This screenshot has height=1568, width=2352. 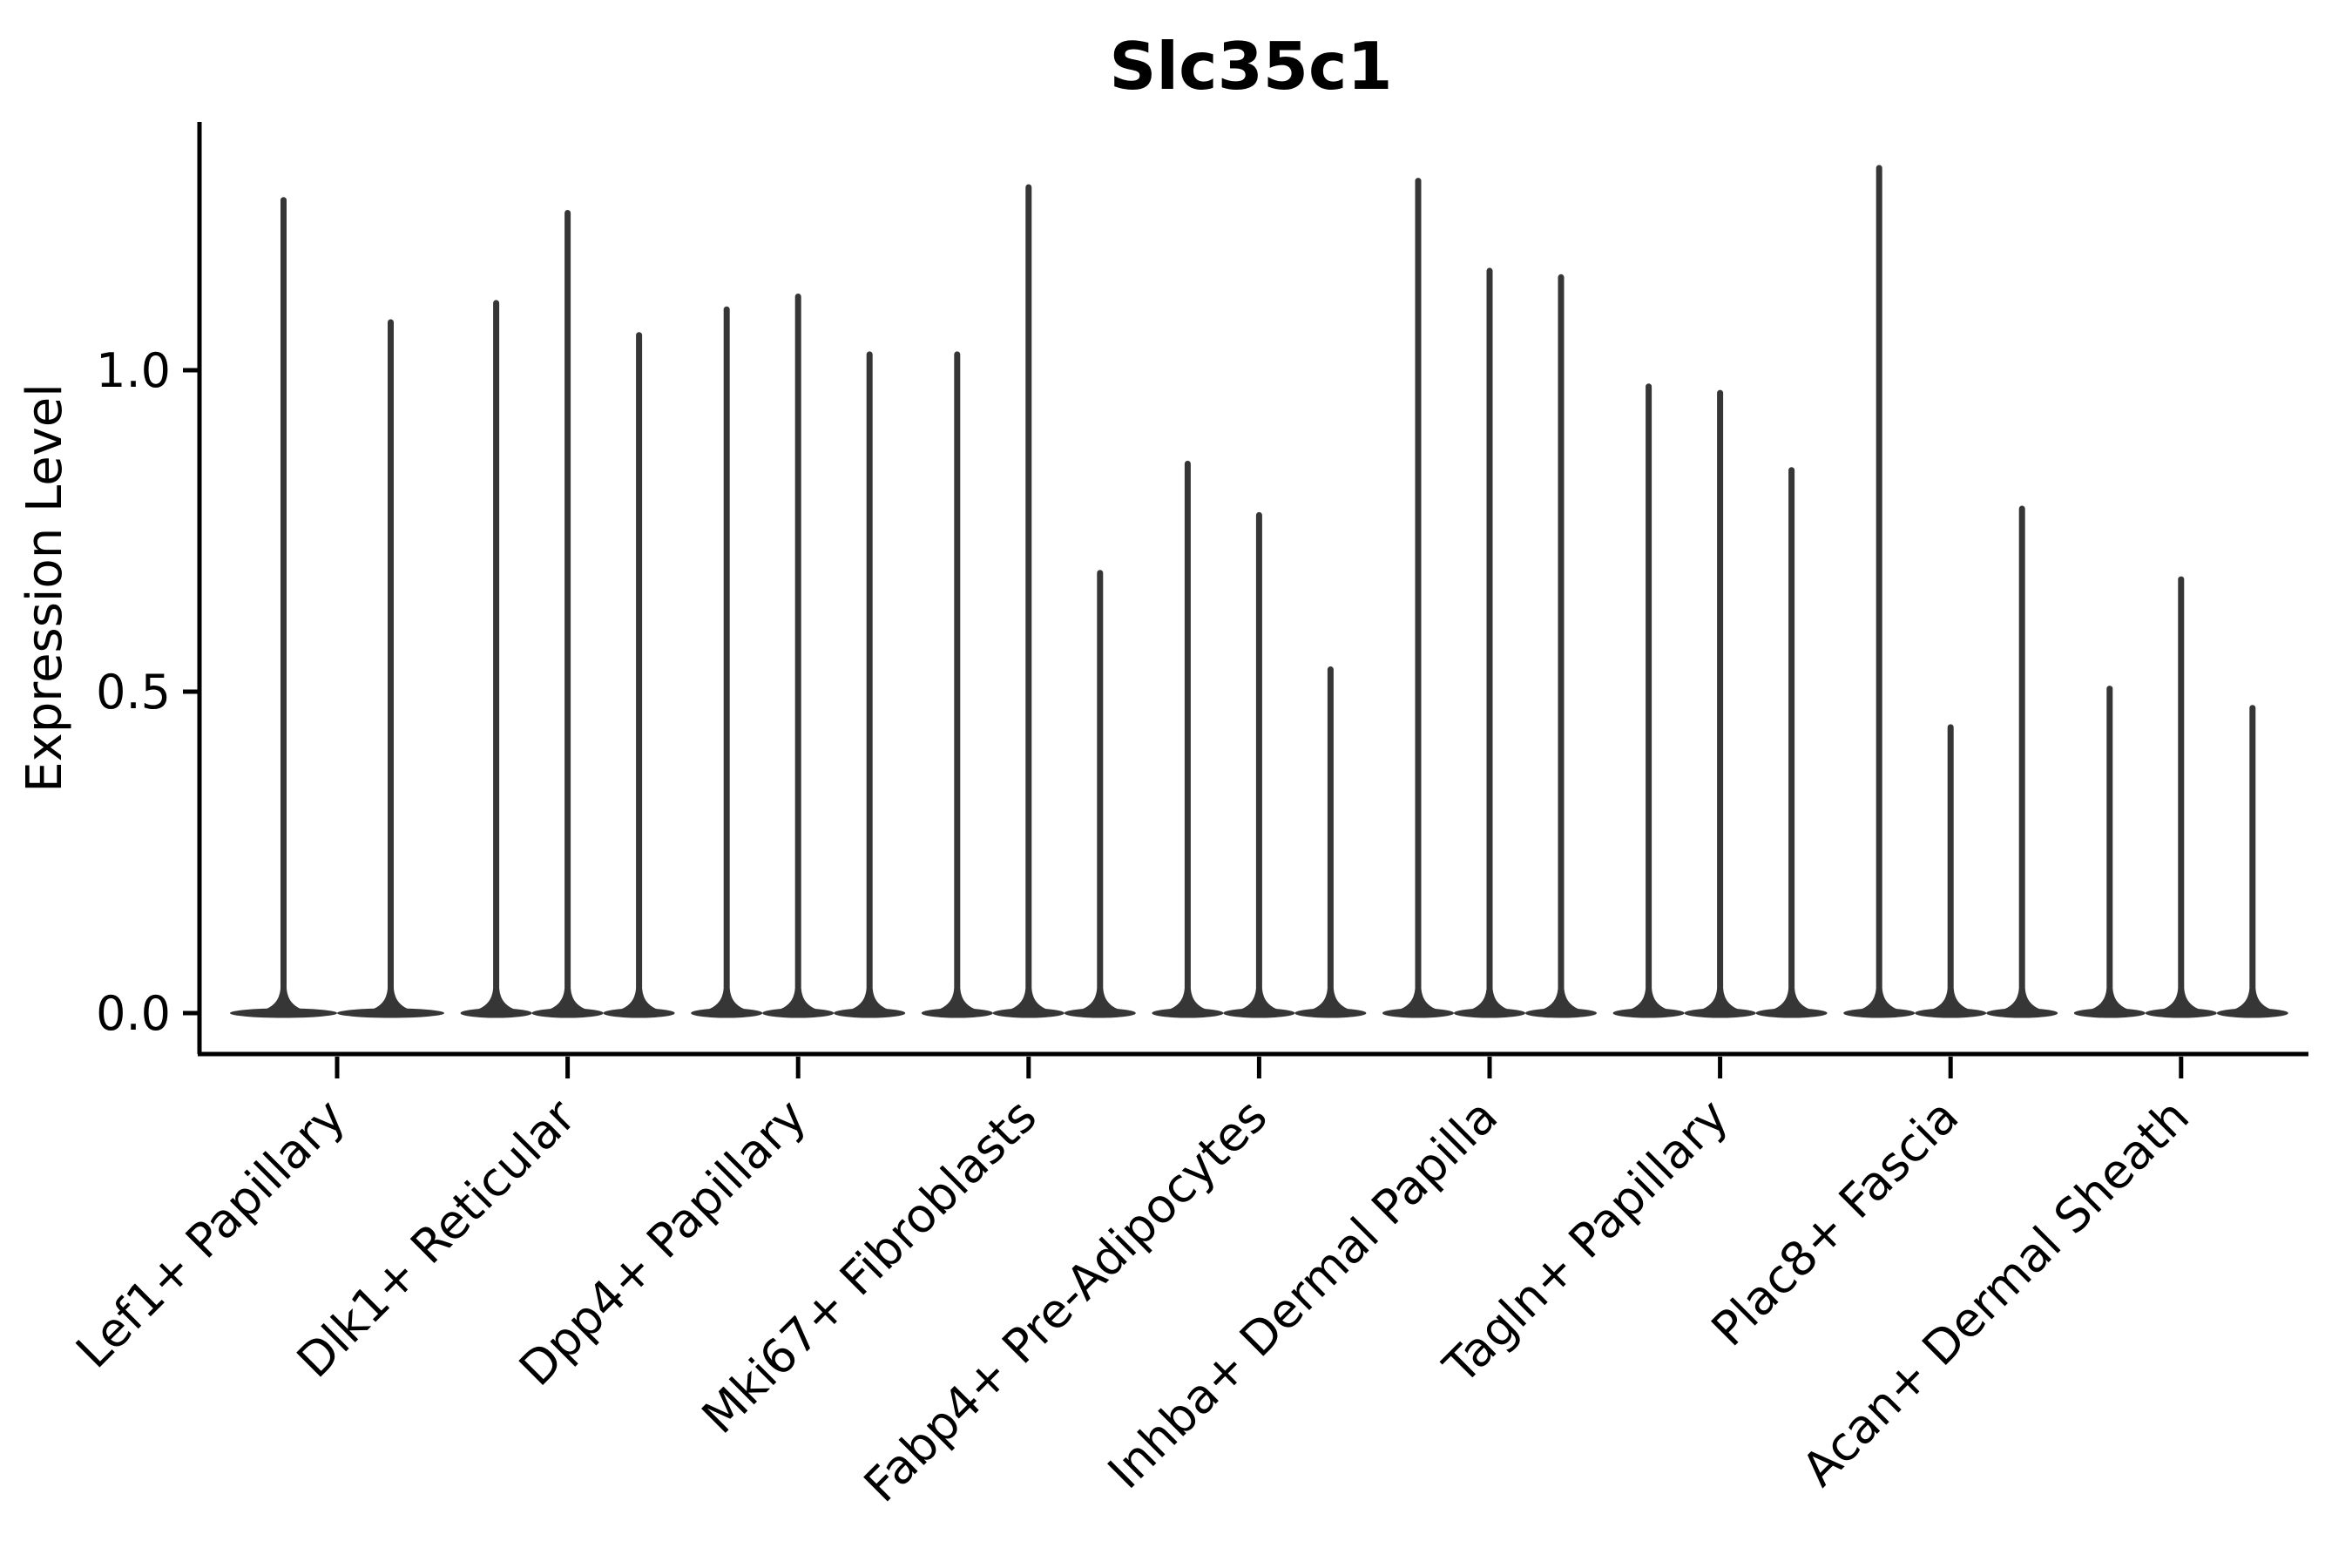 What do you see at coordinates (1303, 1294) in the screenshot?
I see `x-tick-label: Inhba+ Dermal Papilla` at bounding box center [1303, 1294].